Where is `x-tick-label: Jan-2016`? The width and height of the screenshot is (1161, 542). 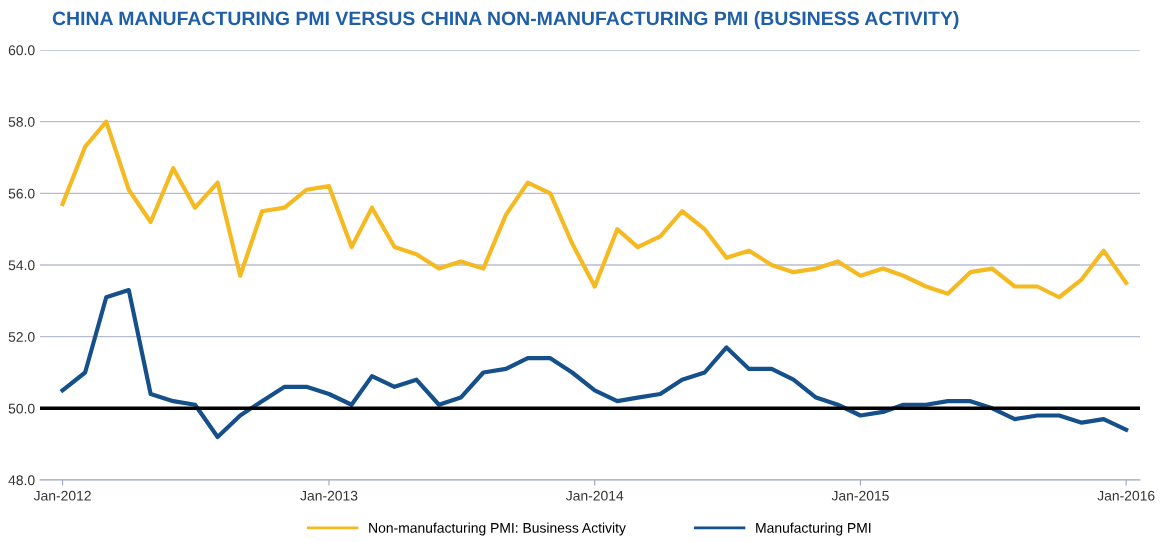
x-tick-label: Jan-2016 is located at coordinates (1126, 495).